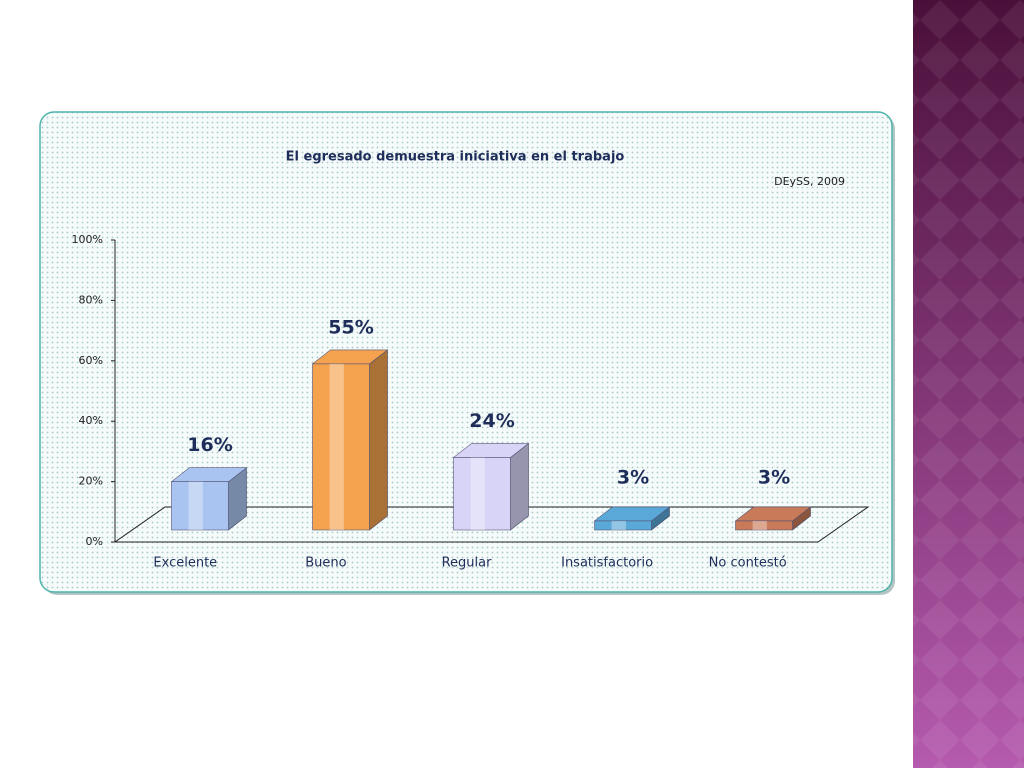  Describe the element at coordinates (91, 420) in the screenshot. I see `y-tick-label: 40%` at that location.